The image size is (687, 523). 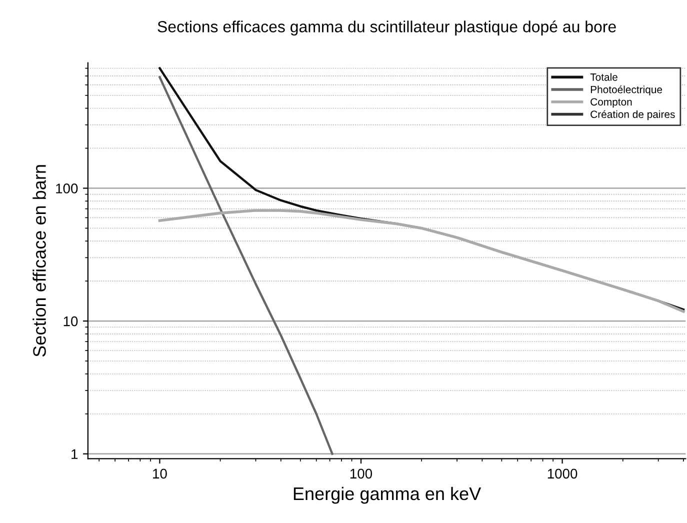 What do you see at coordinates (387, 28) in the screenshot?
I see `chart-title: Sections efficaces gamma du scintillateur plastique dopé au bore` at bounding box center [387, 28].